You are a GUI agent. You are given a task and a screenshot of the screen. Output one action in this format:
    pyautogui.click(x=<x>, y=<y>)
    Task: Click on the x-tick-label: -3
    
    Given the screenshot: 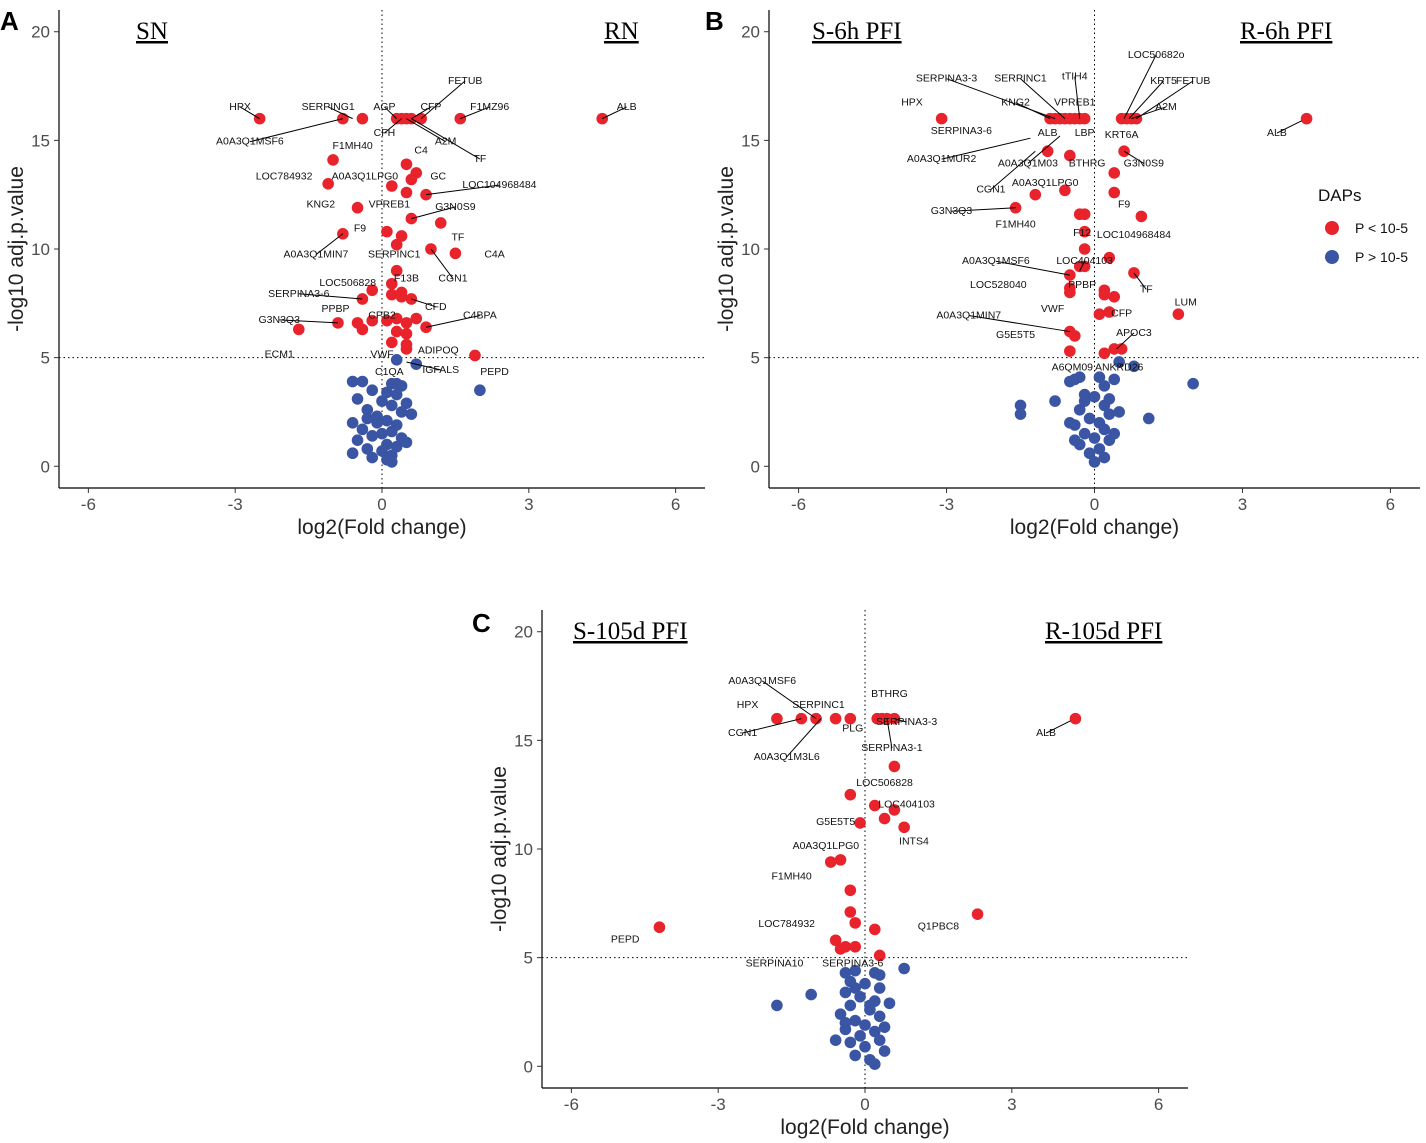 What is the action you would take?
    pyautogui.click(x=235, y=504)
    